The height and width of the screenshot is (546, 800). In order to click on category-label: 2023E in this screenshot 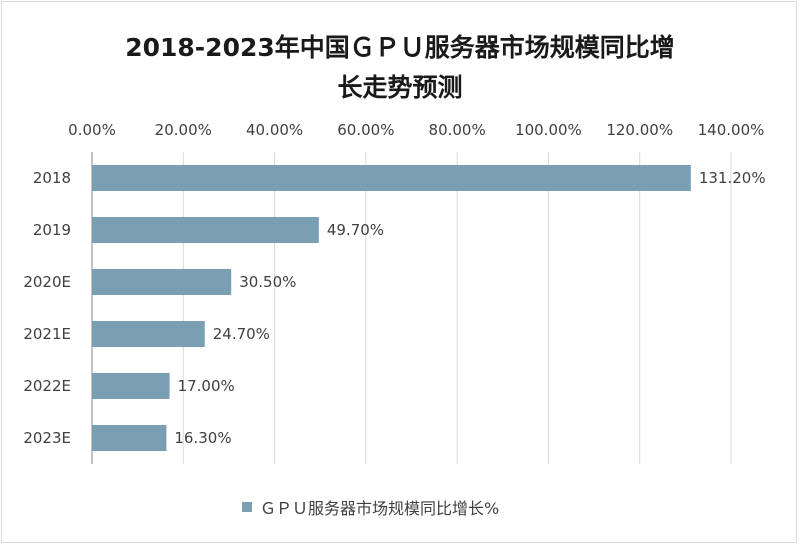, I will do `click(47, 438)`.